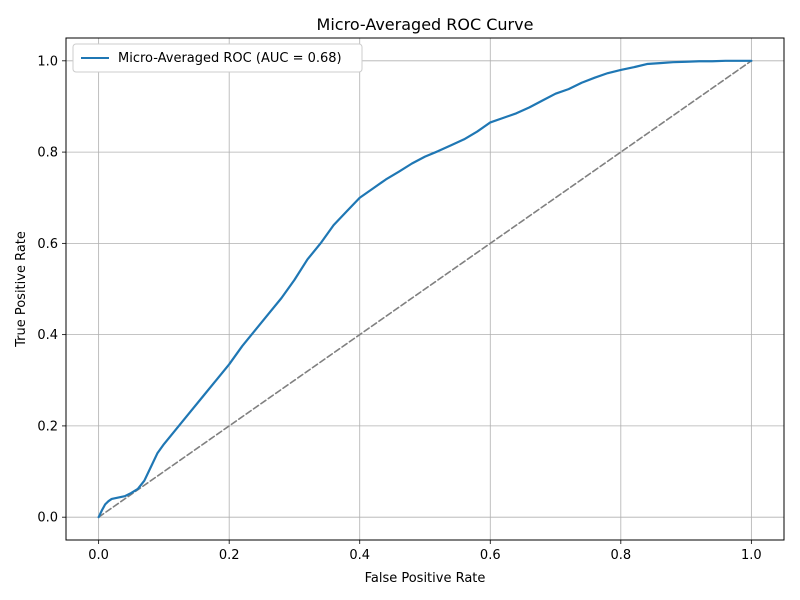 This screenshot has height=600, width=800. I want to click on y-axis-title: True Positive Rate, so click(21, 289).